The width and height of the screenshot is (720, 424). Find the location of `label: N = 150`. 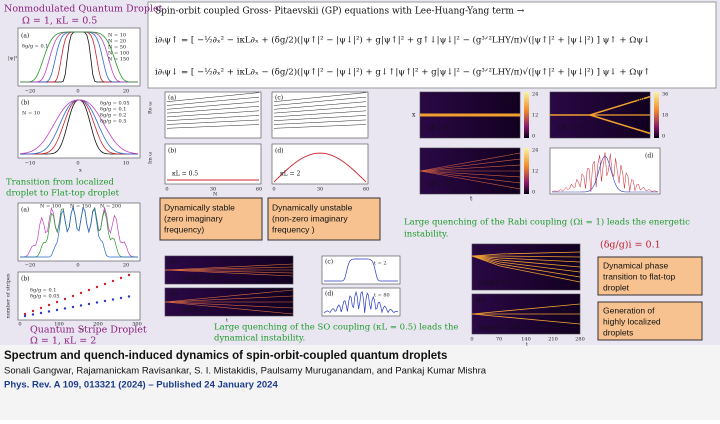

label: N = 150 is located at coordinates (118, 60).